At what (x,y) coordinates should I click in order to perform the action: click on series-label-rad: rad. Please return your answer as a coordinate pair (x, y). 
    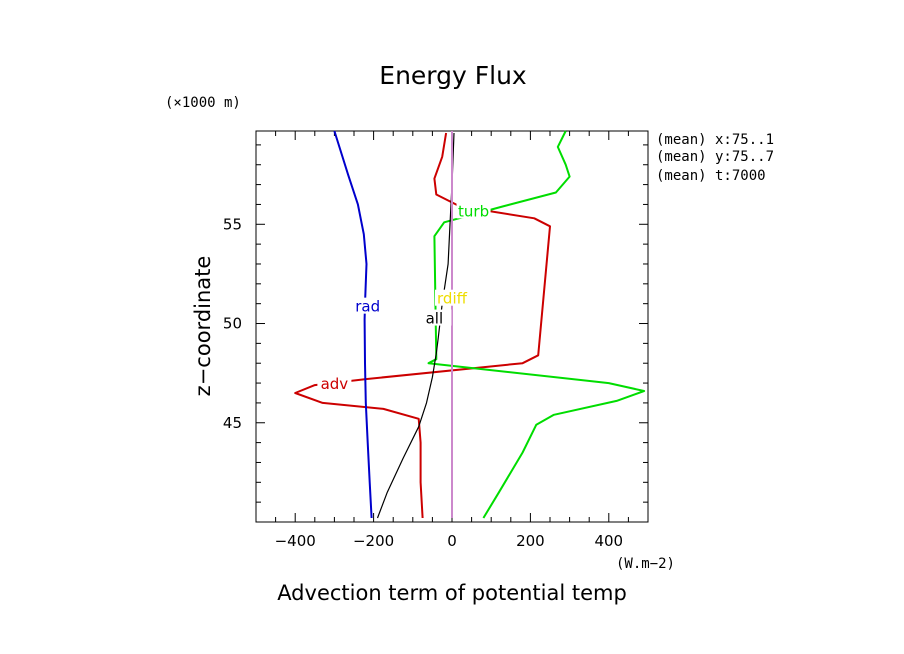
    Looking at the image, I should click on (367, 307).